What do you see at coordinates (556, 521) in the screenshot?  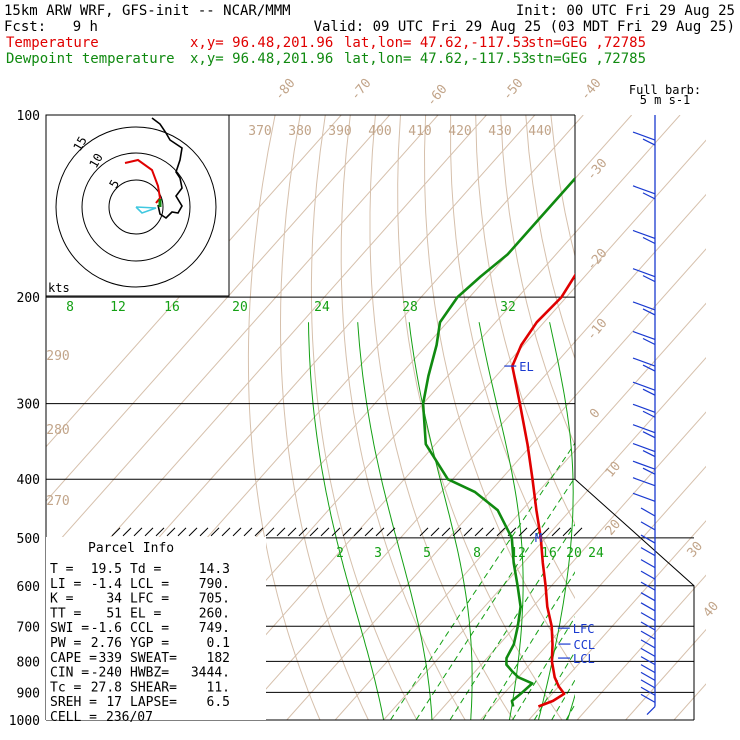 I see `moist-adiabat-line` at bounding box center [556, 521].